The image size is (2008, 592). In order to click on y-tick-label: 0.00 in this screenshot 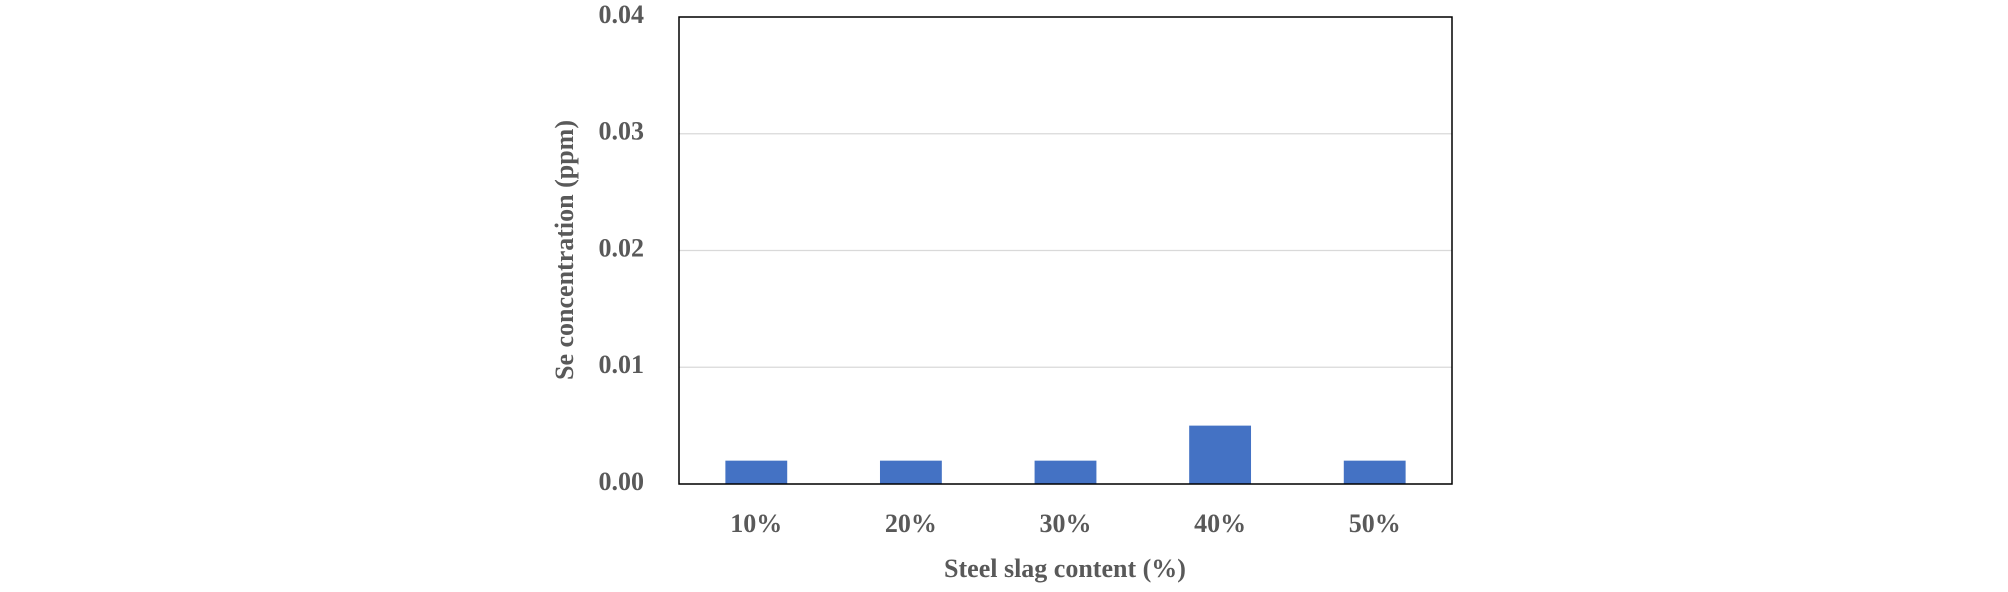, I will do `click(622, 481)`.